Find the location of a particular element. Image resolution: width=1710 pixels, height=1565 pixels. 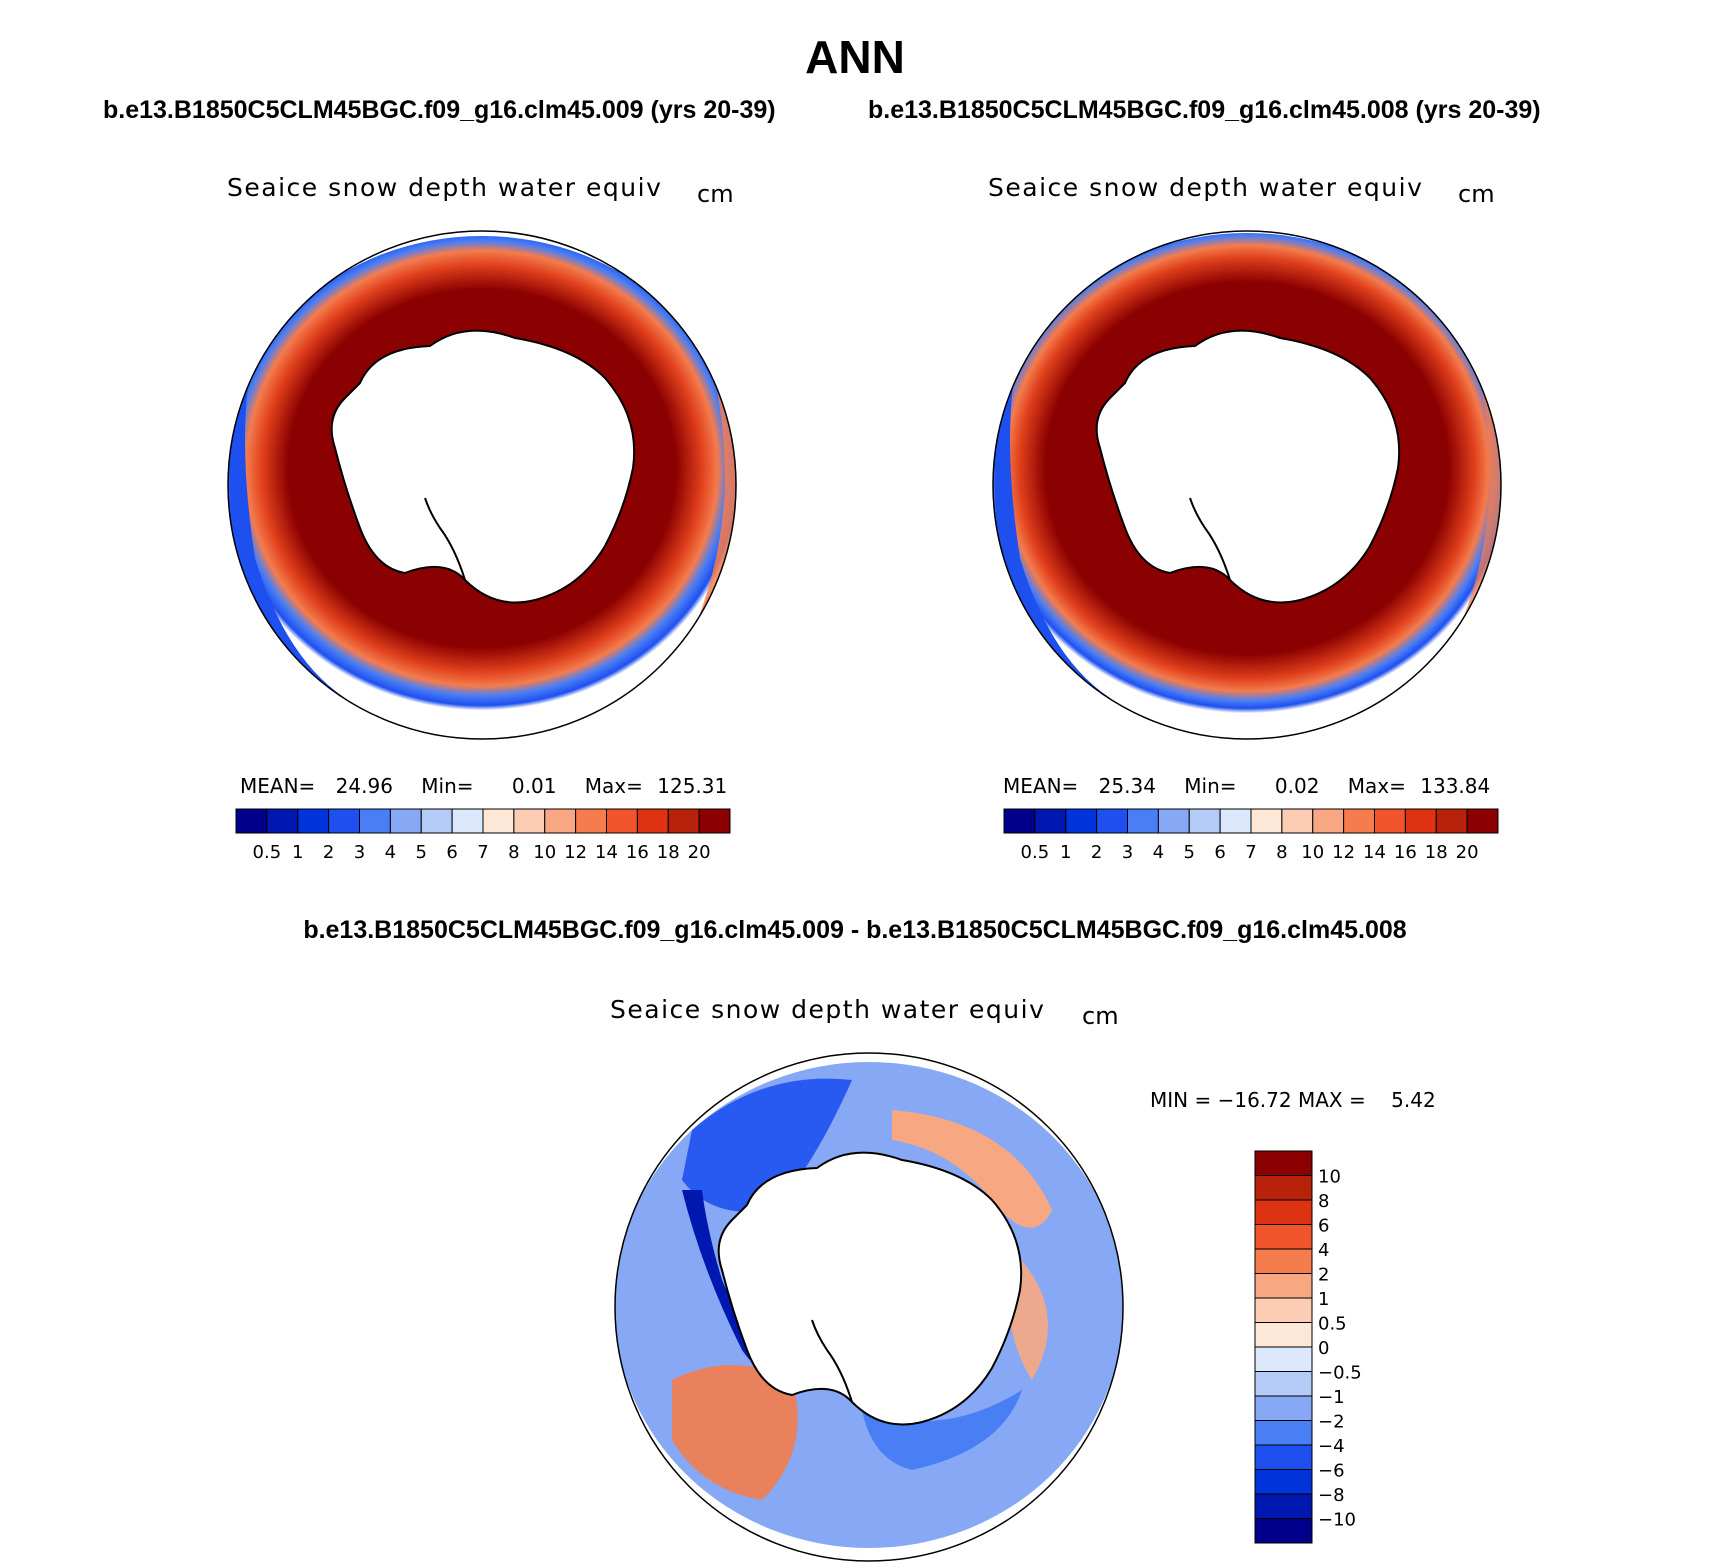

right-mean-label: MEAN= is located at coordinates (1041, 786).